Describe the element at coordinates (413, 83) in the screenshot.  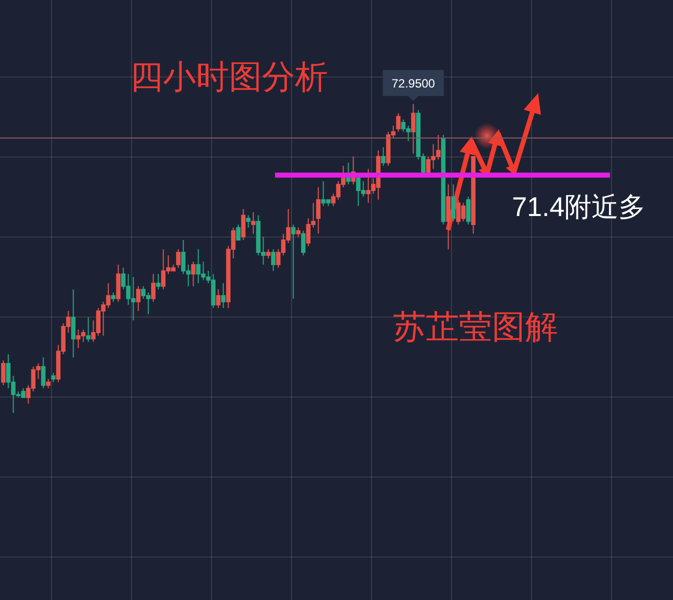
I see `price-label: 72.9500` at that location.